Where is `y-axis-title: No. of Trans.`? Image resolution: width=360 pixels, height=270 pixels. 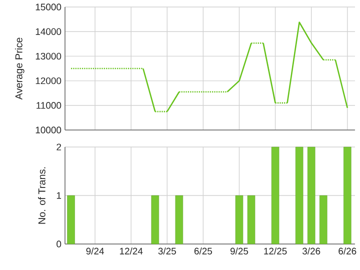
y-axis-title: No. of Trans. is located at coordinates (42, 195).